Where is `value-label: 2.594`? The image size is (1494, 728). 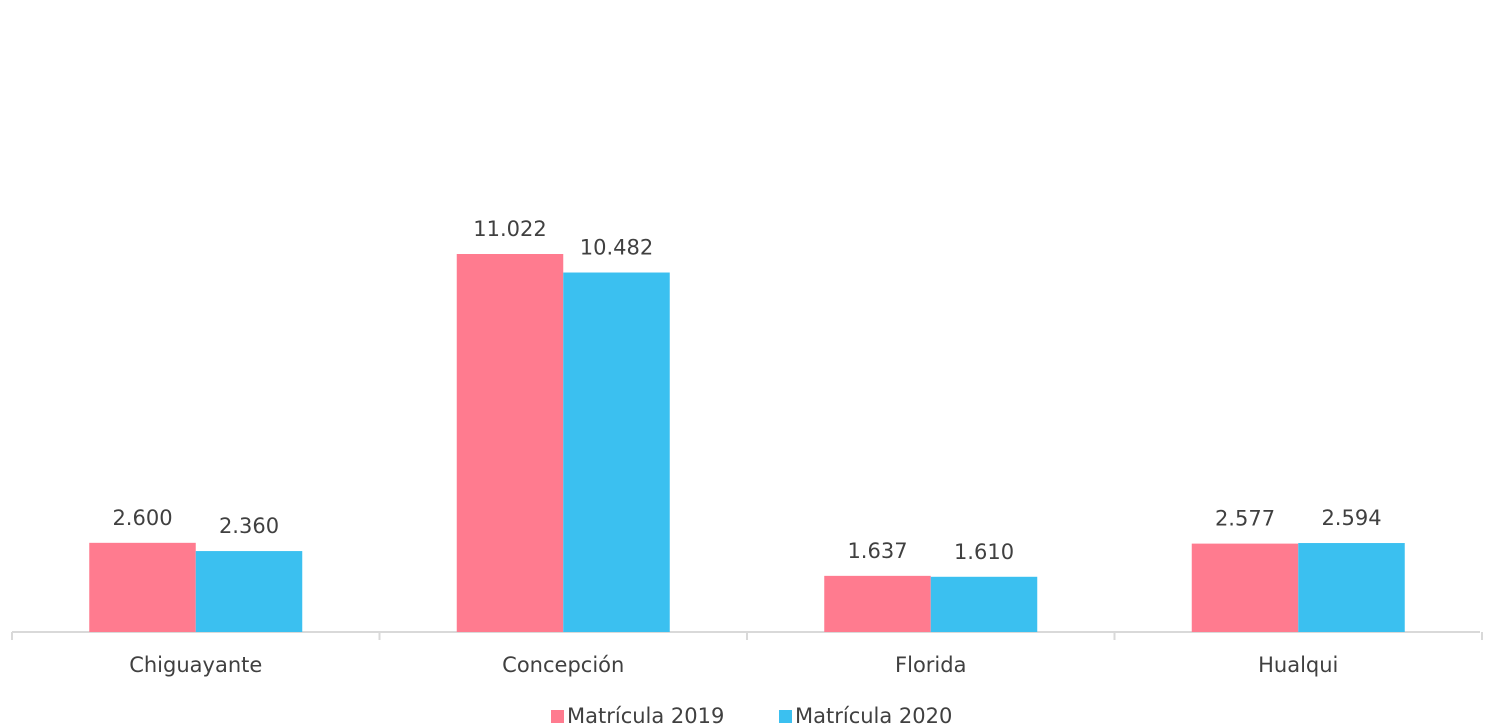 value-label: 2.594 is located at coordinates (1351, 518).